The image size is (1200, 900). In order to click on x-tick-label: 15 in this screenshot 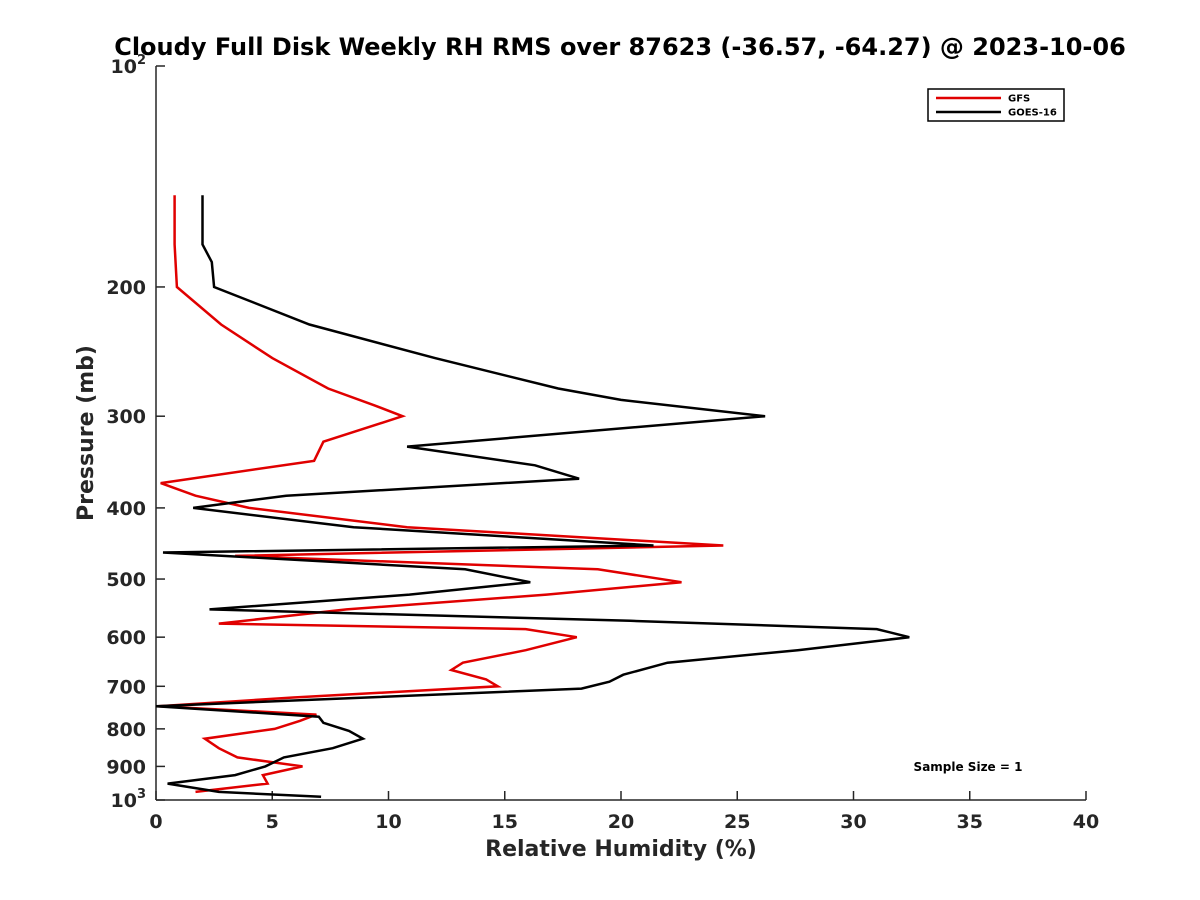, I will do `click(505, 822)`.